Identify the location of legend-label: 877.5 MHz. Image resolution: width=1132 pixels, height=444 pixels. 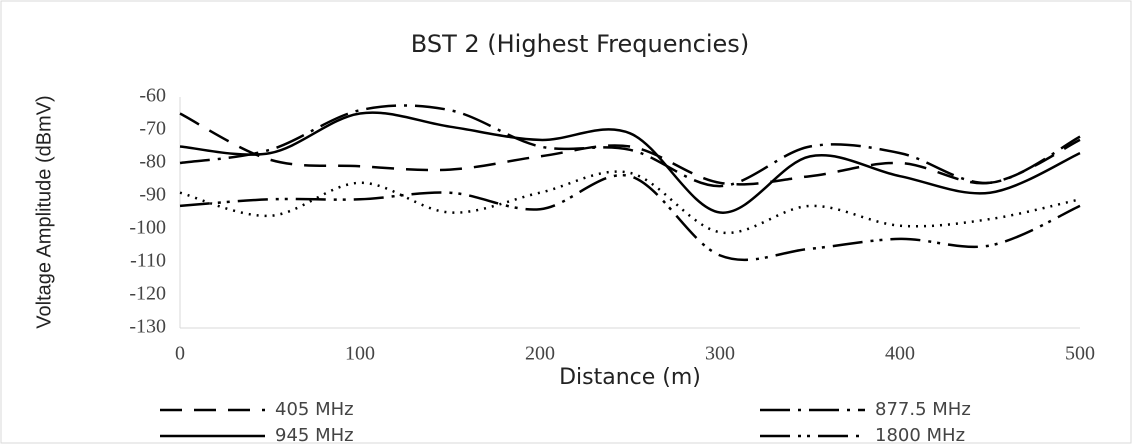
(923, 409).